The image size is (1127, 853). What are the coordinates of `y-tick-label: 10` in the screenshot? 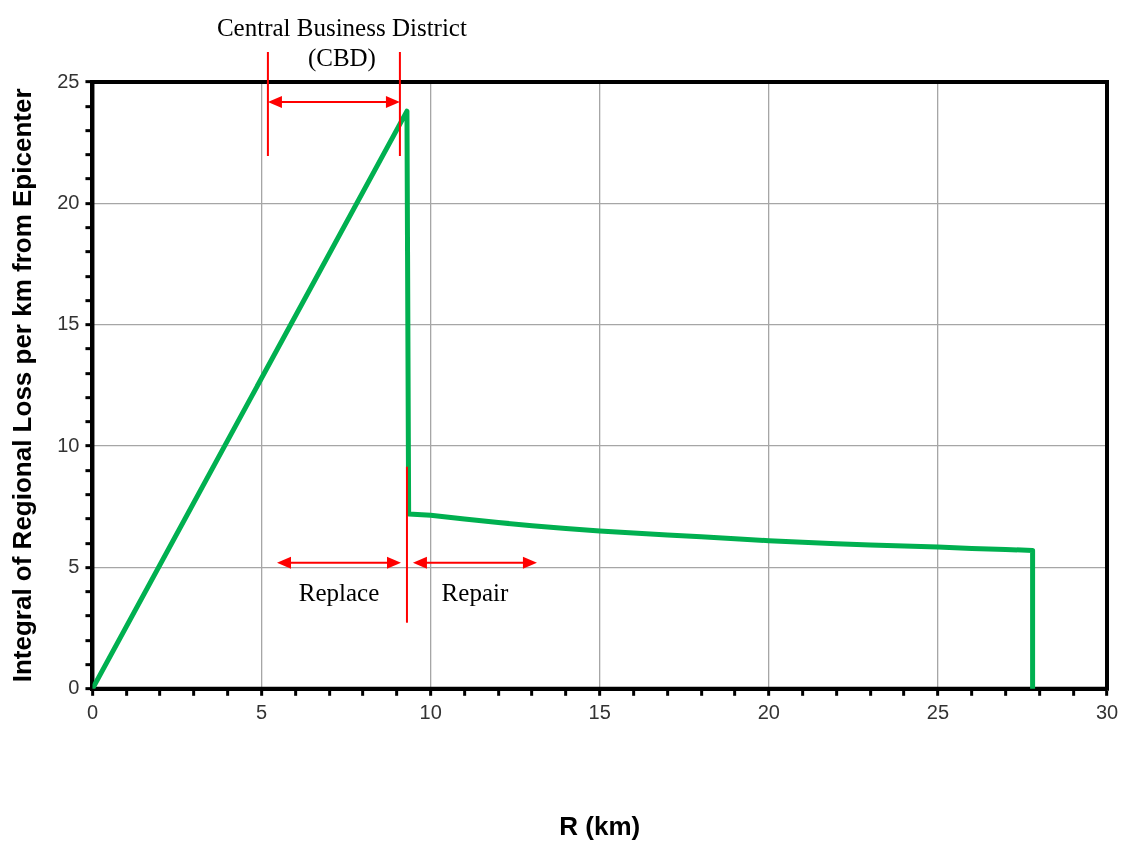 It's located at (68, 444).